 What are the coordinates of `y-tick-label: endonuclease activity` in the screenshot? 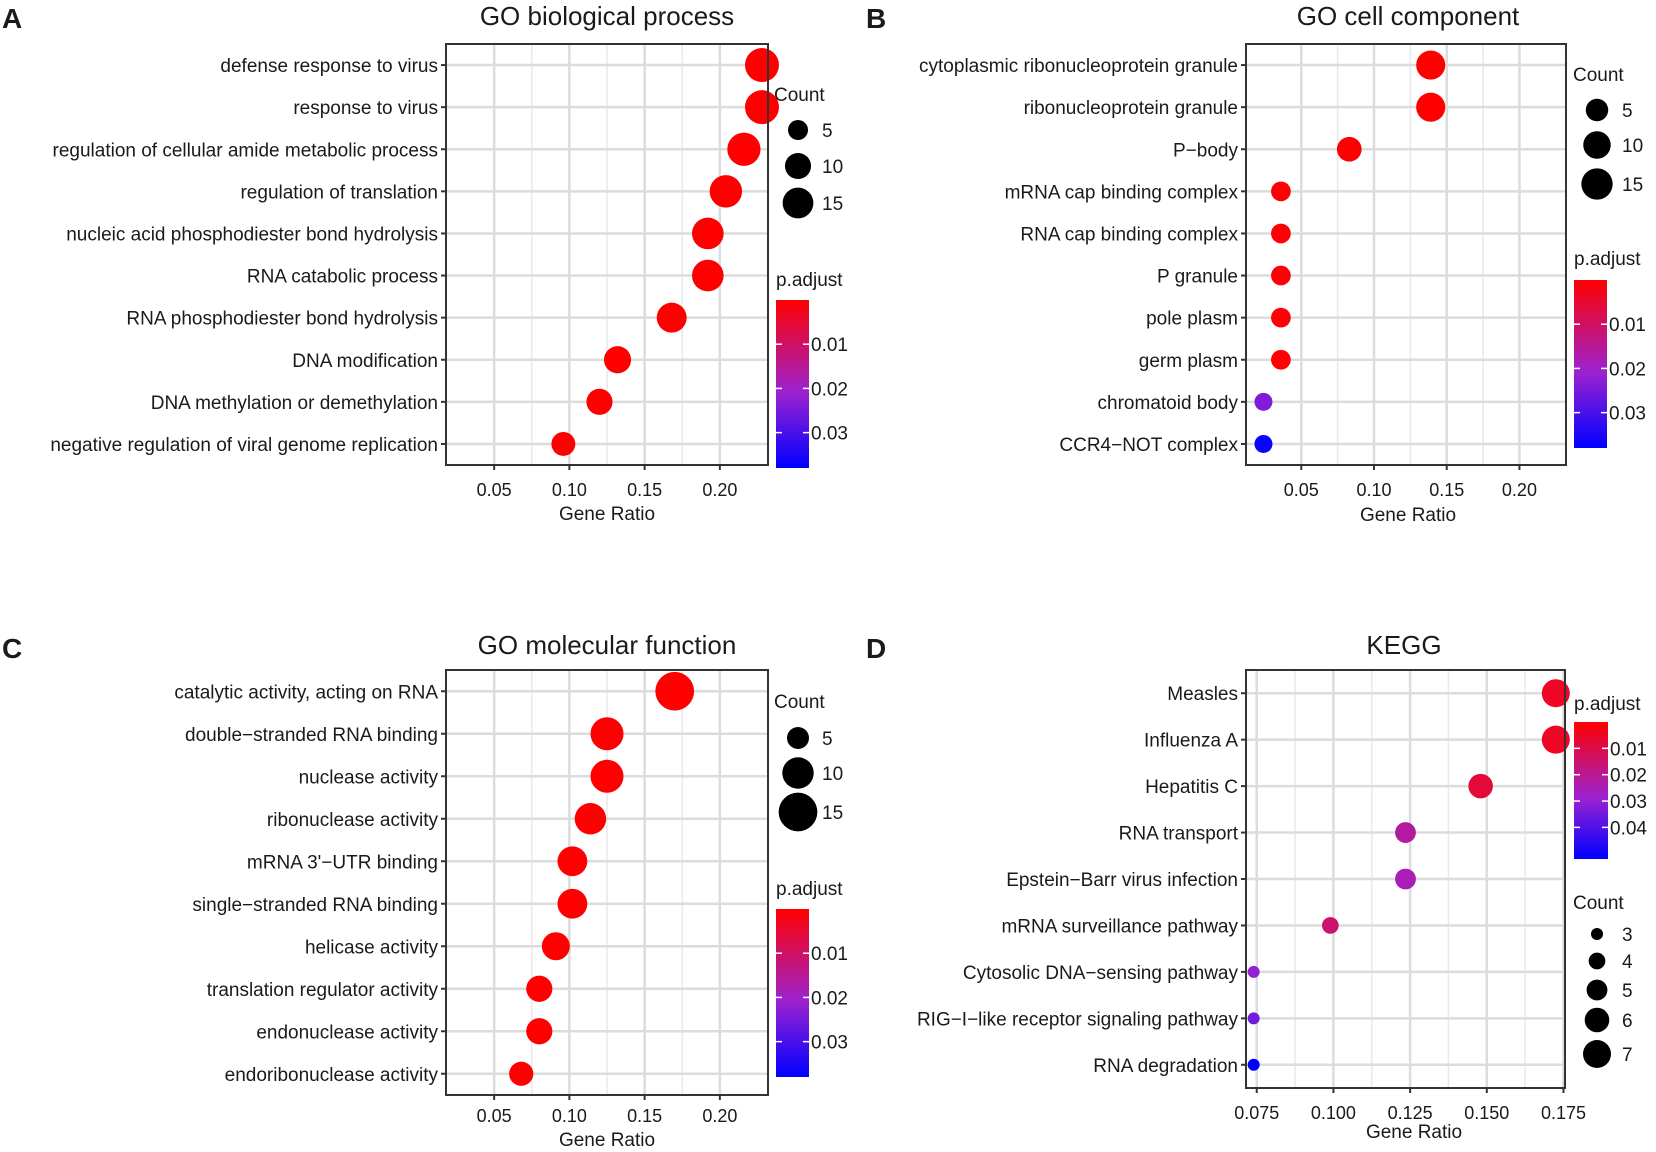 It's located at (347, 1032).